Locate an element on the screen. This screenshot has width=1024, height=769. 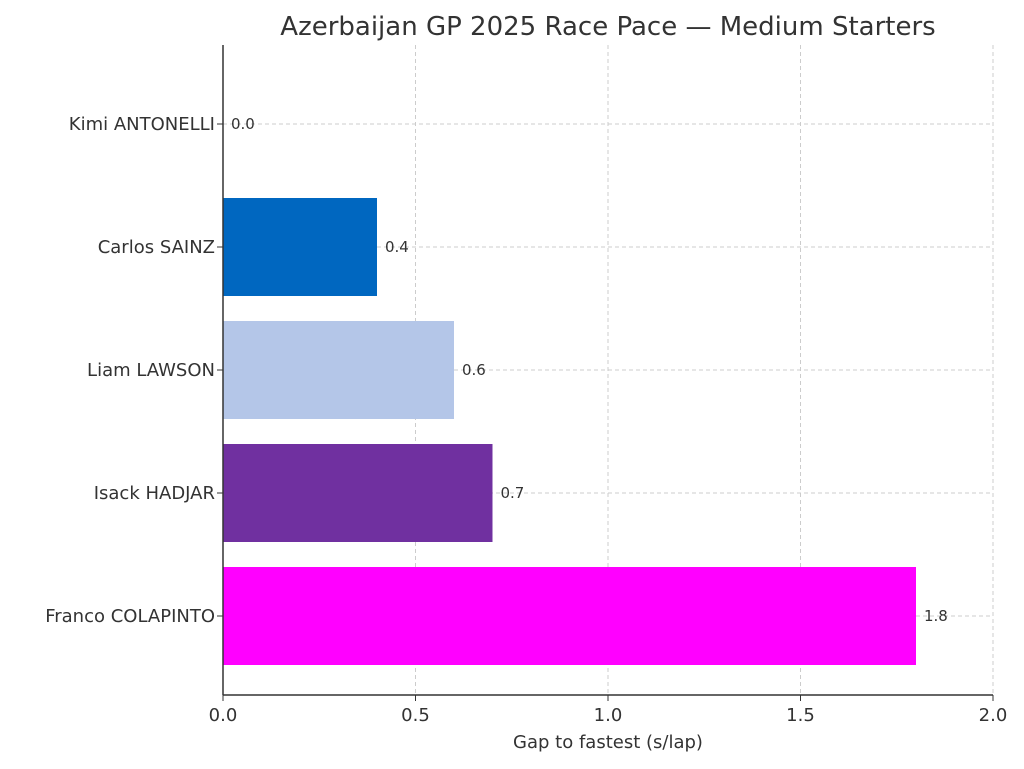
data-label: 0.0 is located at coordinates (243, 124).